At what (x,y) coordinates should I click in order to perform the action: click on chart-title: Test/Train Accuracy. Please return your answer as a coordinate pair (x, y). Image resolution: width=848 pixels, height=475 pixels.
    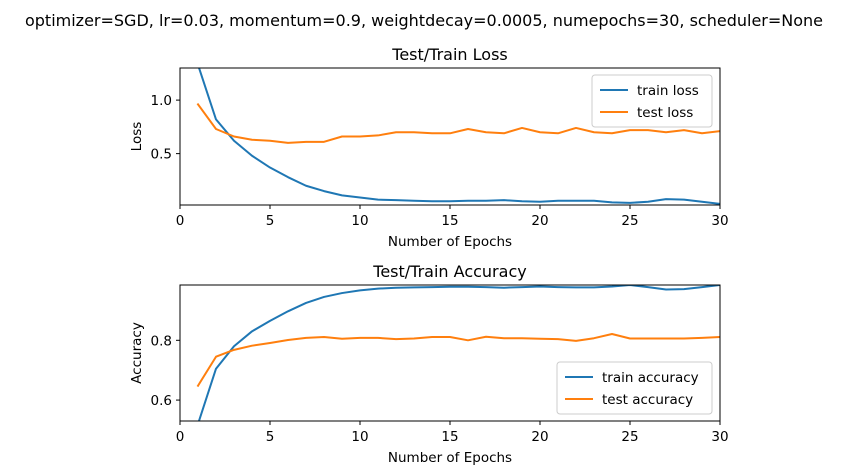
    Looking at the image, I should click on (449, 271).